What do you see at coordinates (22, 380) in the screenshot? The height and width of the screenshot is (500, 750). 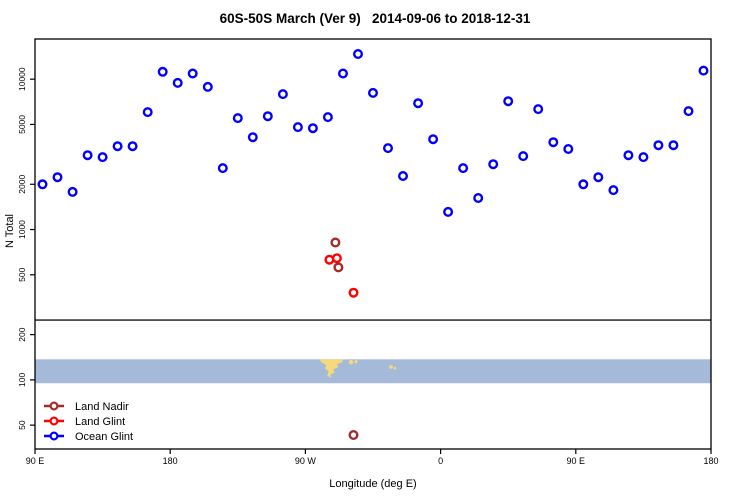 I see `y-tick-label: 100` at bounding box center [22, 380].